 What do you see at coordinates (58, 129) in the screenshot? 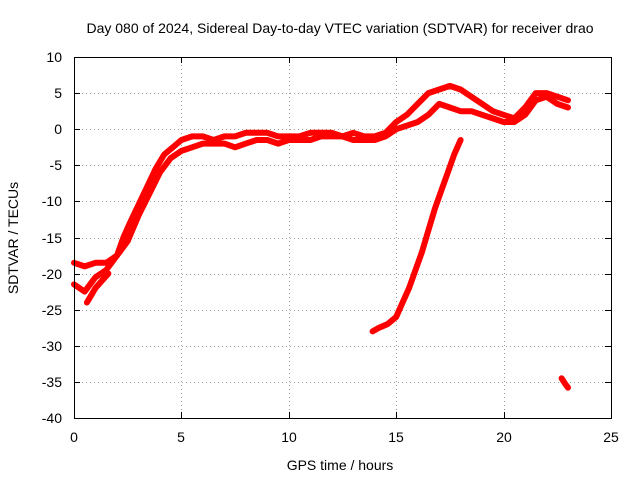
I see `y-tick-label: 0` at bounding box center [58, 129].